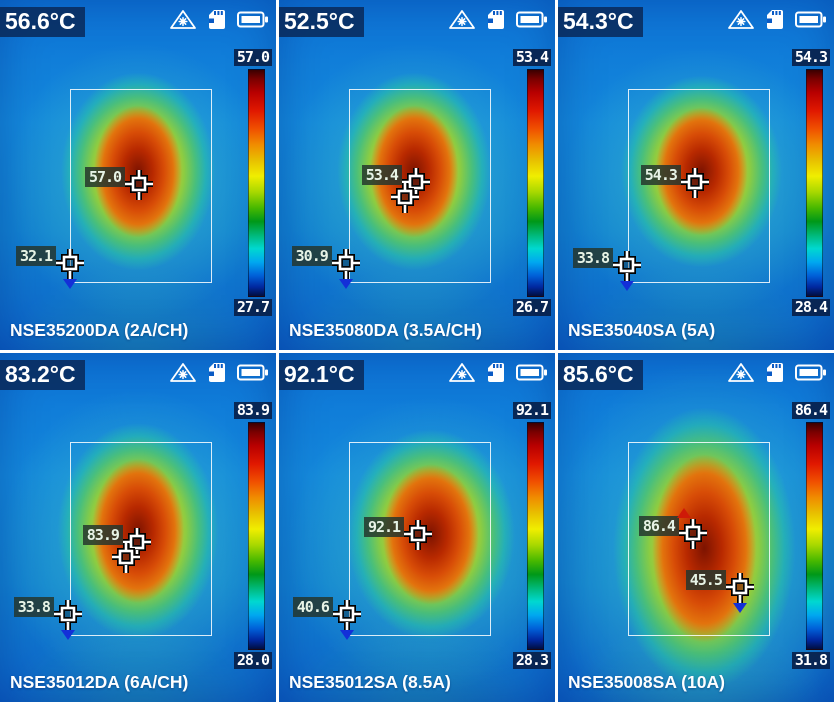 This screenshot has width=834, height=705. I want to click on max-temp-value: 85.6°C, so click(598, 373).